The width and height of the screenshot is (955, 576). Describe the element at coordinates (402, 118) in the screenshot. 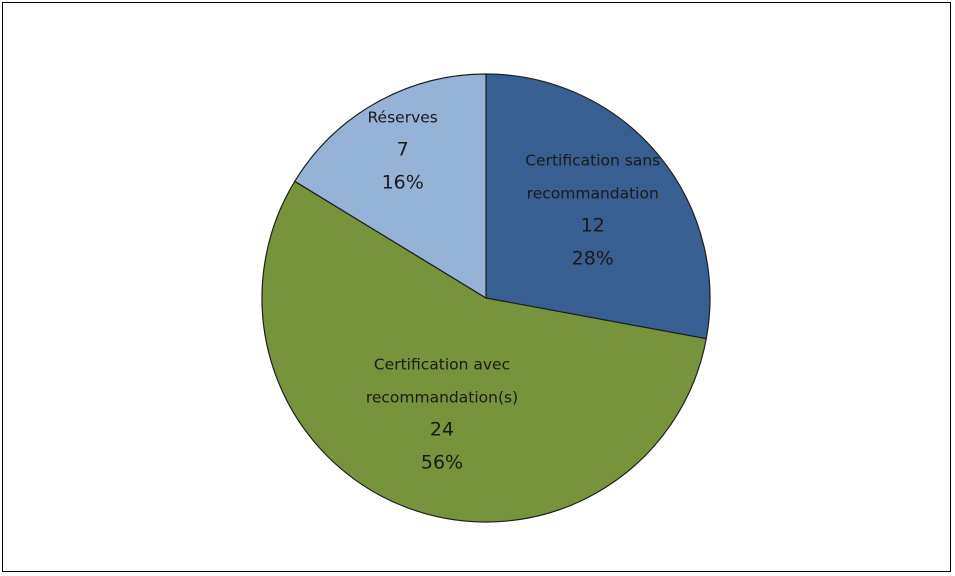

I see `slice-2-name-0: Réserves` at that location.